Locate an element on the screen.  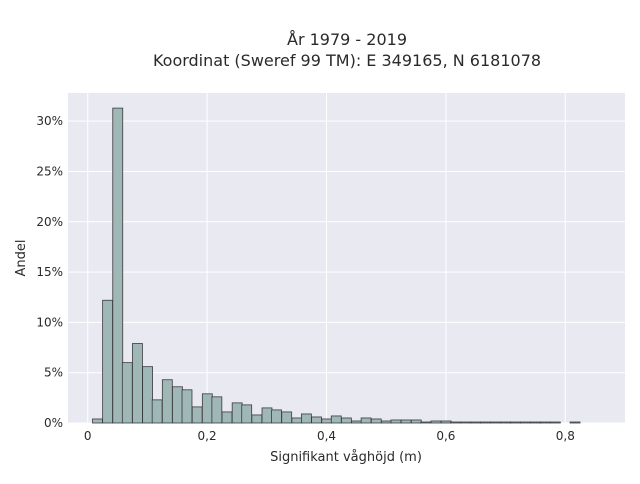
y-tick-label: 0% is located at coordinates (53, 423).